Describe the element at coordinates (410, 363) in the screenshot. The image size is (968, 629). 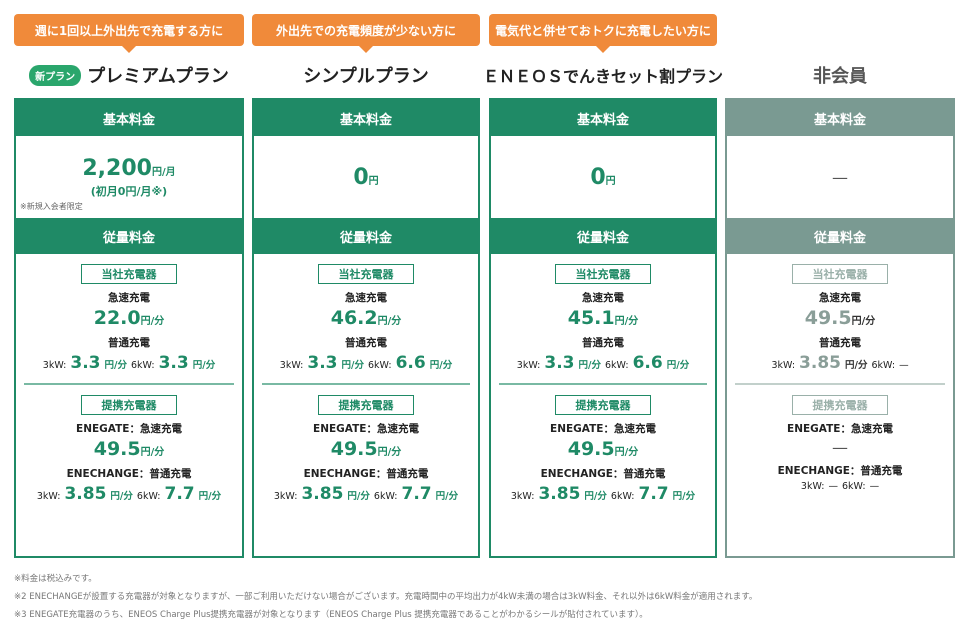
I see `kw6-value: 6.6` at that location.